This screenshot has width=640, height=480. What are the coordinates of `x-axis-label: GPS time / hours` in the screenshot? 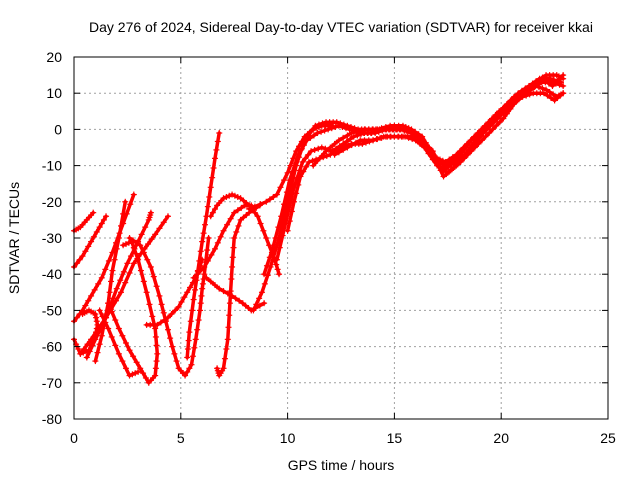 It's located at (341, 465).